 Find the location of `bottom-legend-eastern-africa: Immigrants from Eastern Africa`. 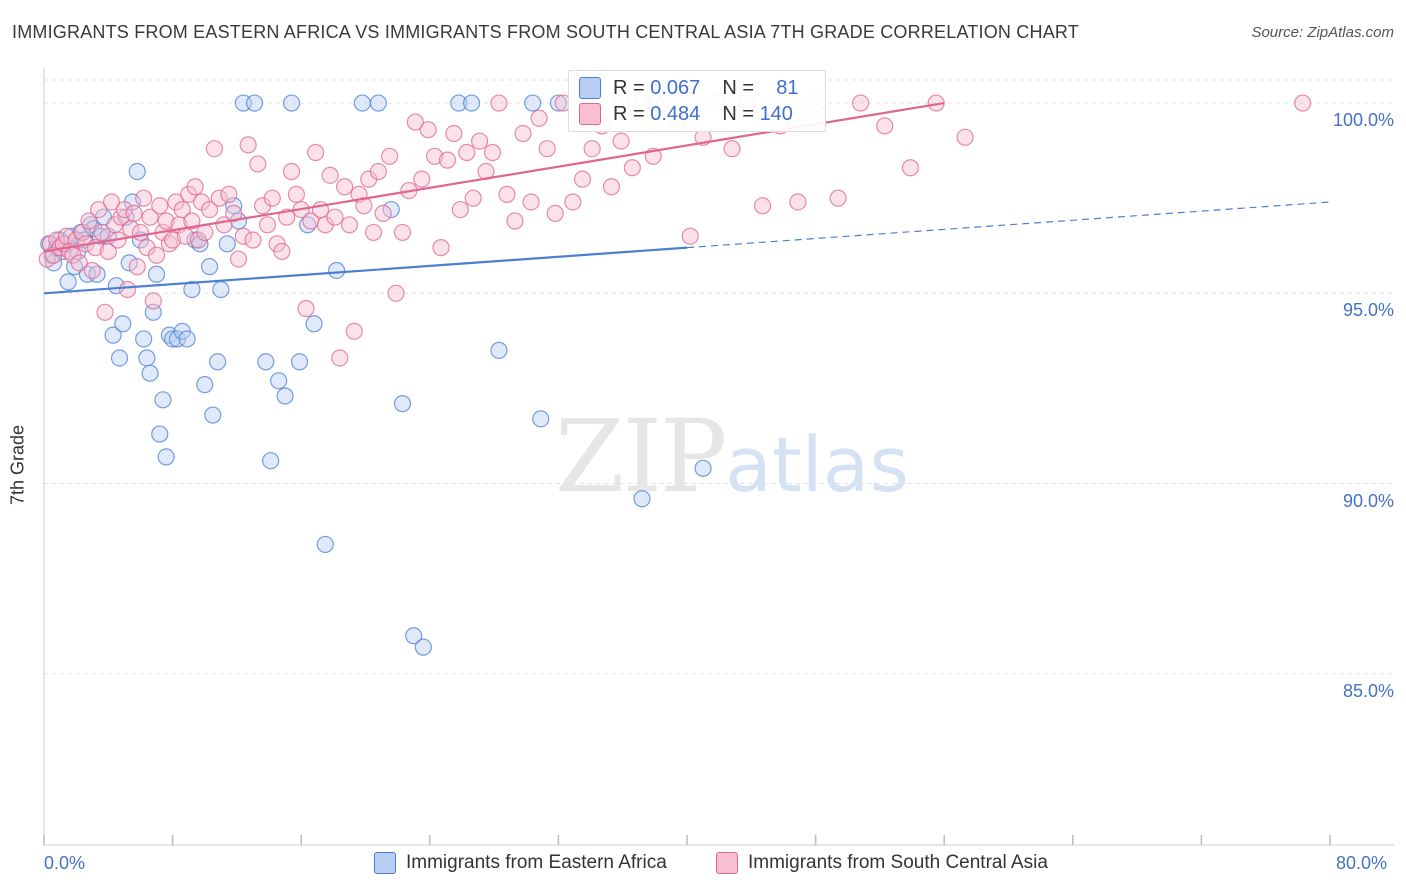

bottom-legend-eastern-africa: Immigrants from Eastern Africa is located at coordinates (520, 863).